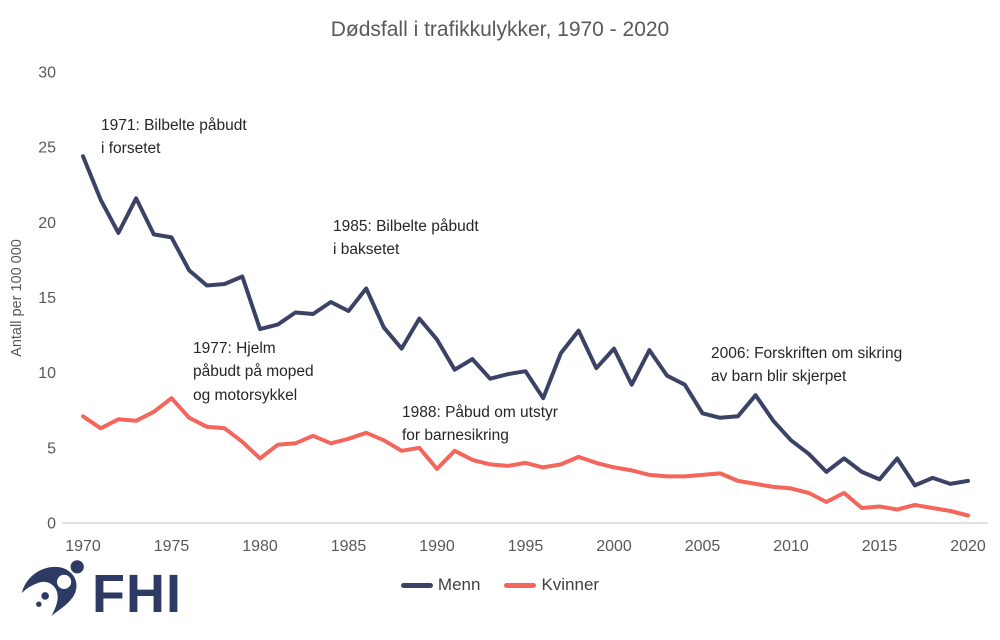 The width and height of the screenshot is (1000, 640). Describe the element at coordinates (52, 588) in the screenshot. I see `fhi-logo-mark` at that location.